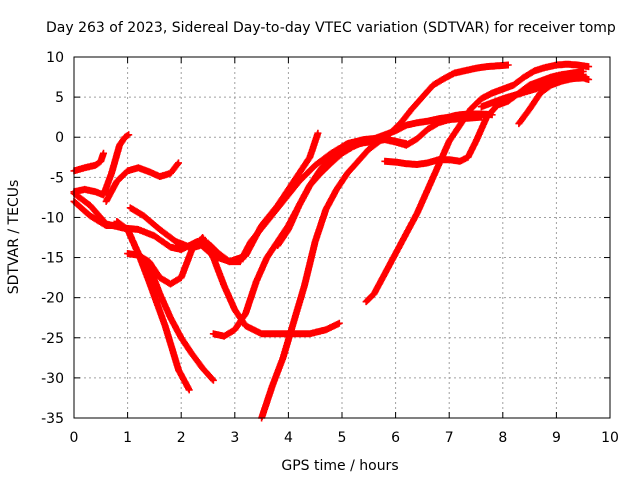 This screenshot has height=480, width=640. I want to click on x-tick-label: 5, so click(342, 438).